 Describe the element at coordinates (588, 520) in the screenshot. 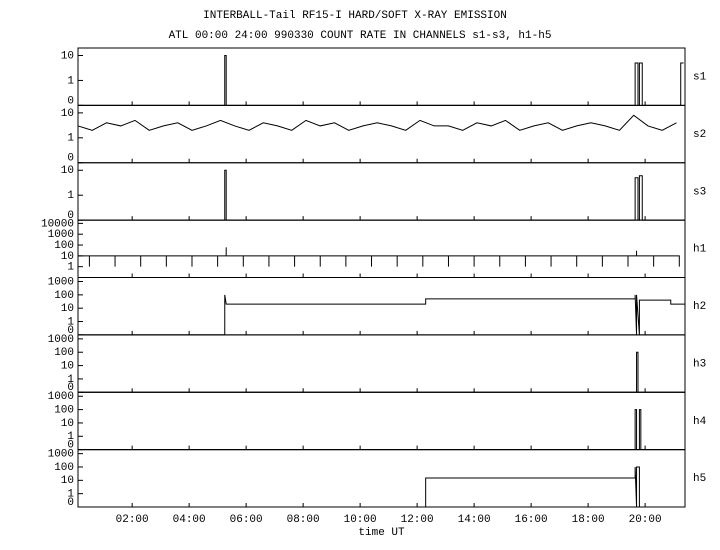

I see `x-tick-label: 18:00` at that location.